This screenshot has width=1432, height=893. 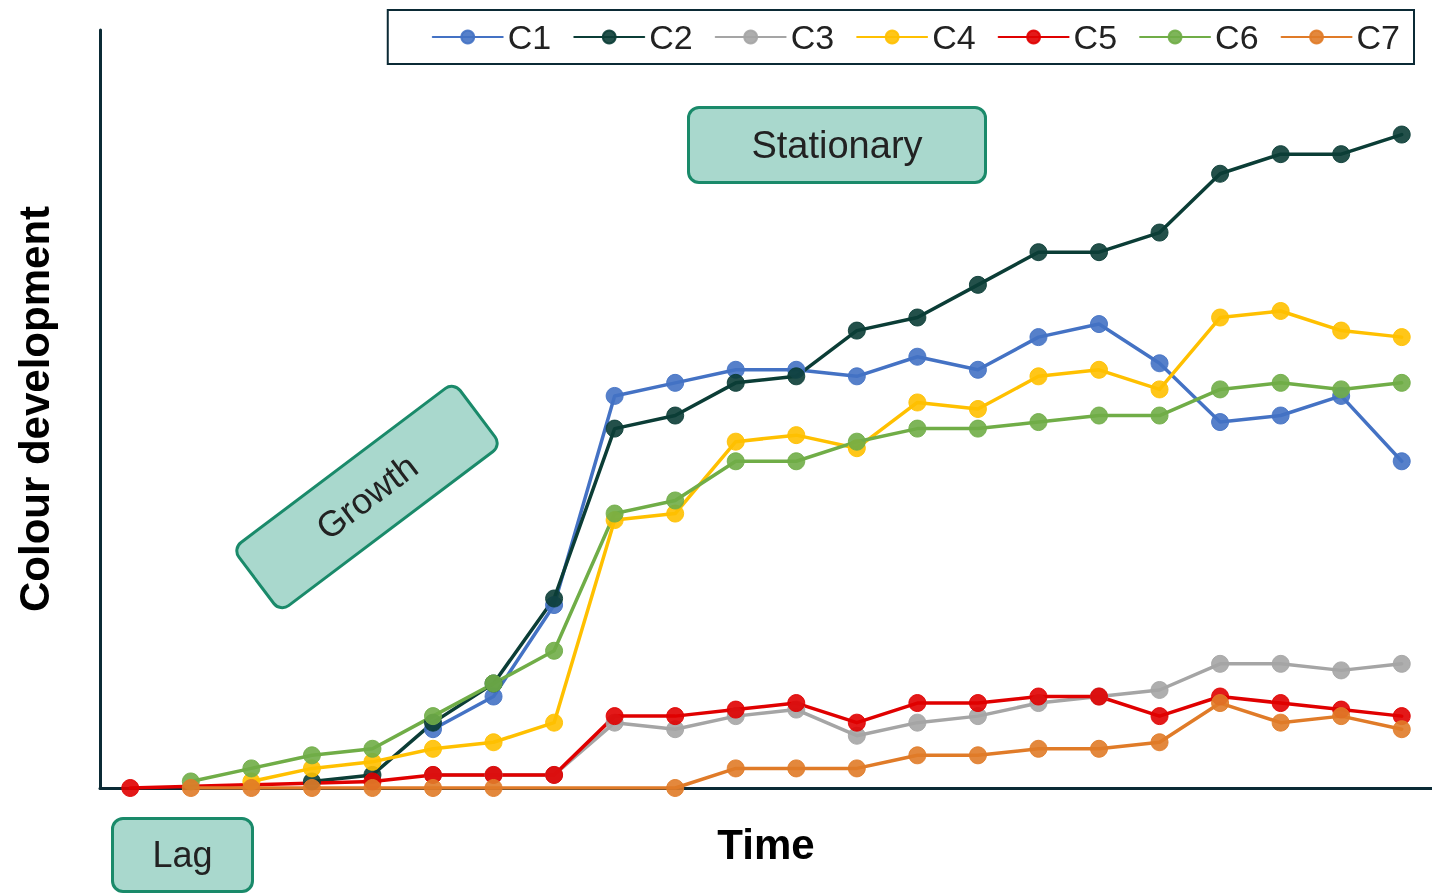 I want to click on legend-label: C1, so click(x=529, y=37).